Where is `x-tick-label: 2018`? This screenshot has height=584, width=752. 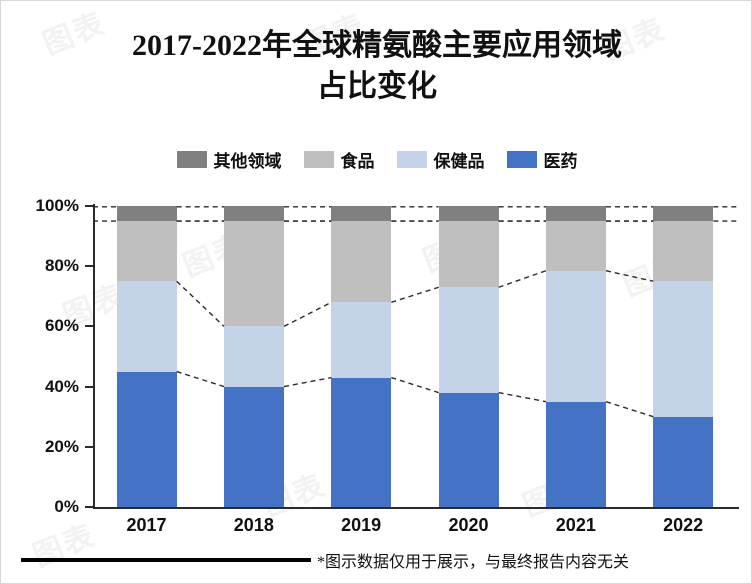 x-tick-label: 2018 is located at coordinates (253, 525).